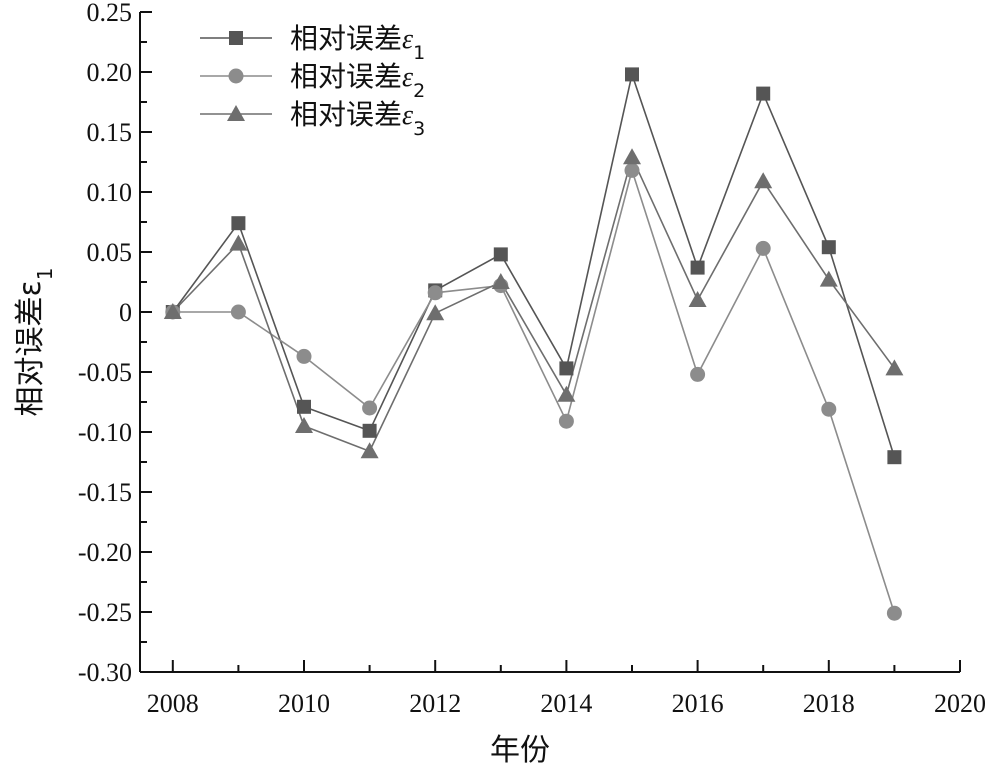 This screenshot has height=768, width=1000. Describe the element at coordinates (698, 703) in the screenshot. I see `x-tick-label: 2016` at that location.